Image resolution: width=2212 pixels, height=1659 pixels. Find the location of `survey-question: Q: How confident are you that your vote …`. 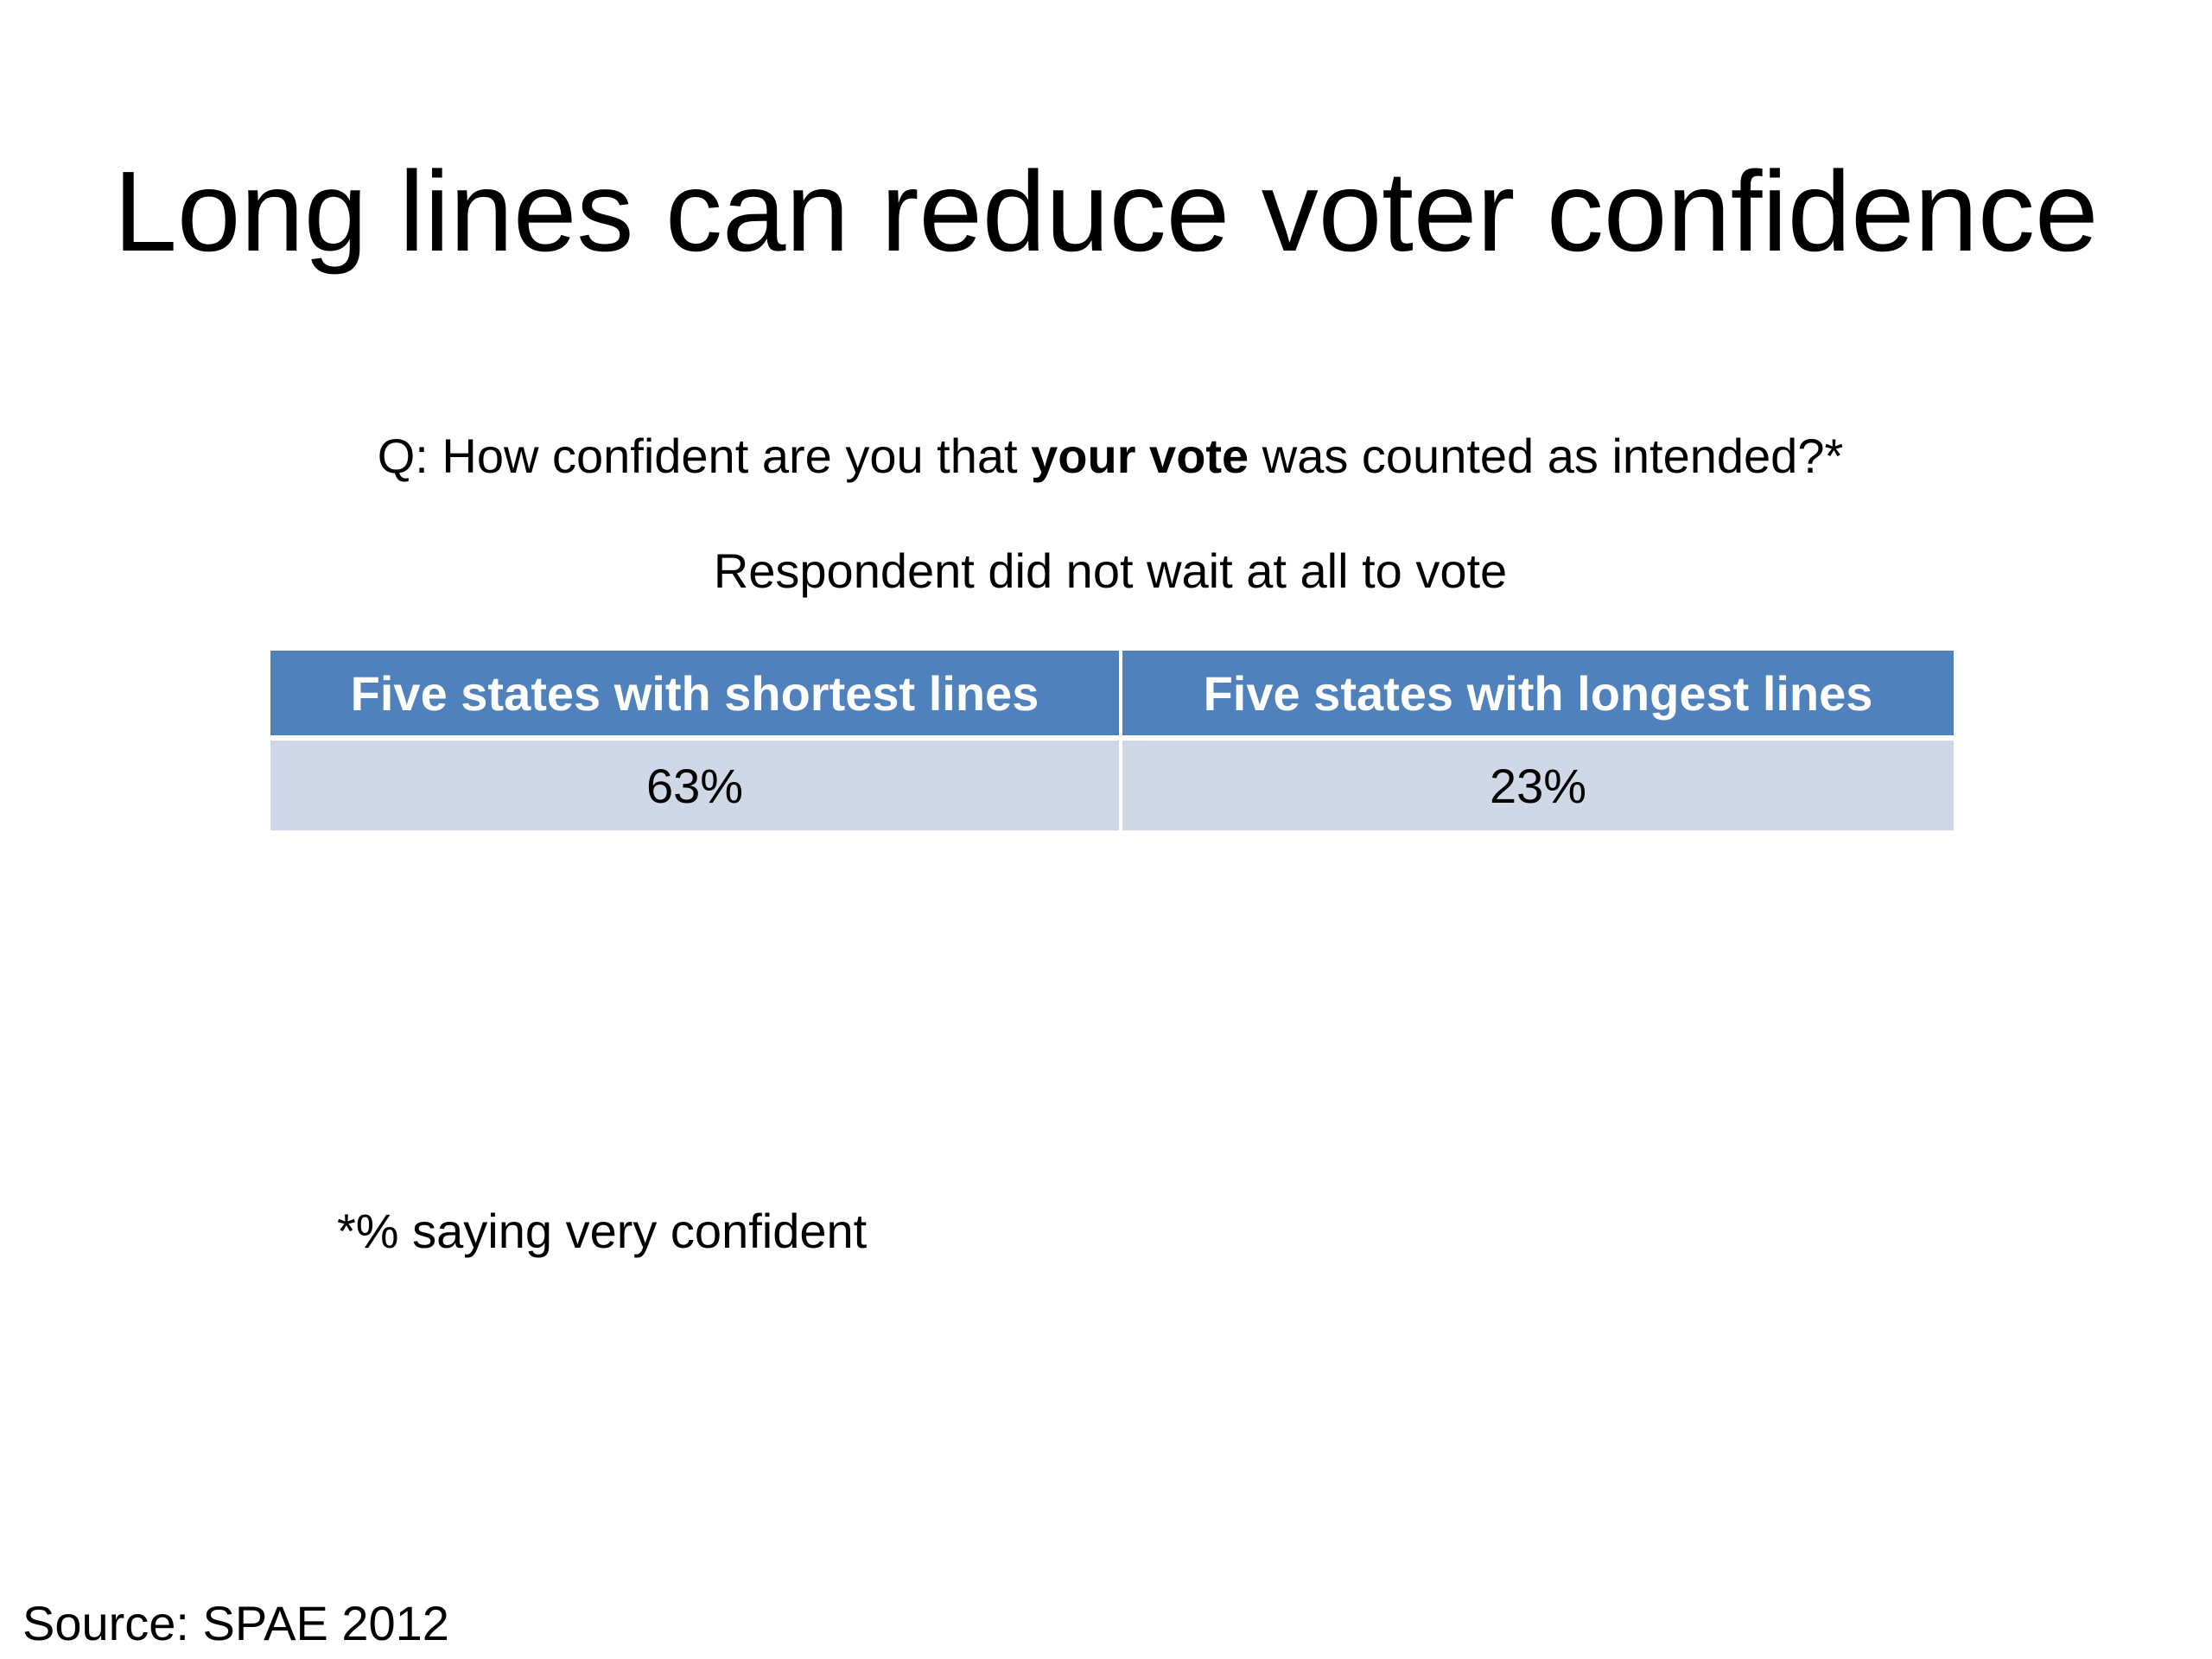

survey-question: Q: How confident are you that your vote … is located at coordinates (1106, 456).